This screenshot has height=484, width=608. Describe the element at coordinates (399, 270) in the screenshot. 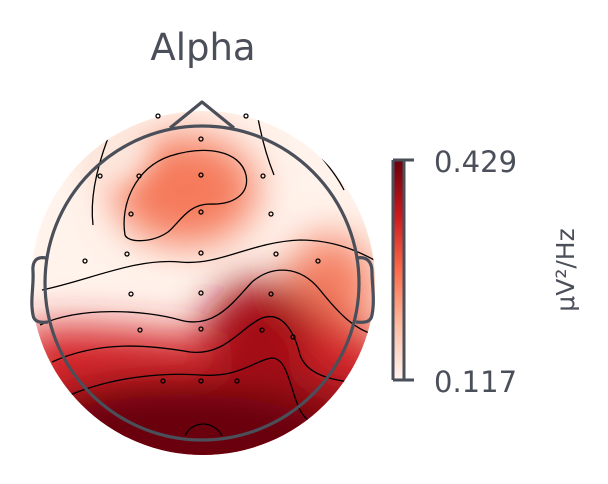

I see `colorbar-gradient` at that location.